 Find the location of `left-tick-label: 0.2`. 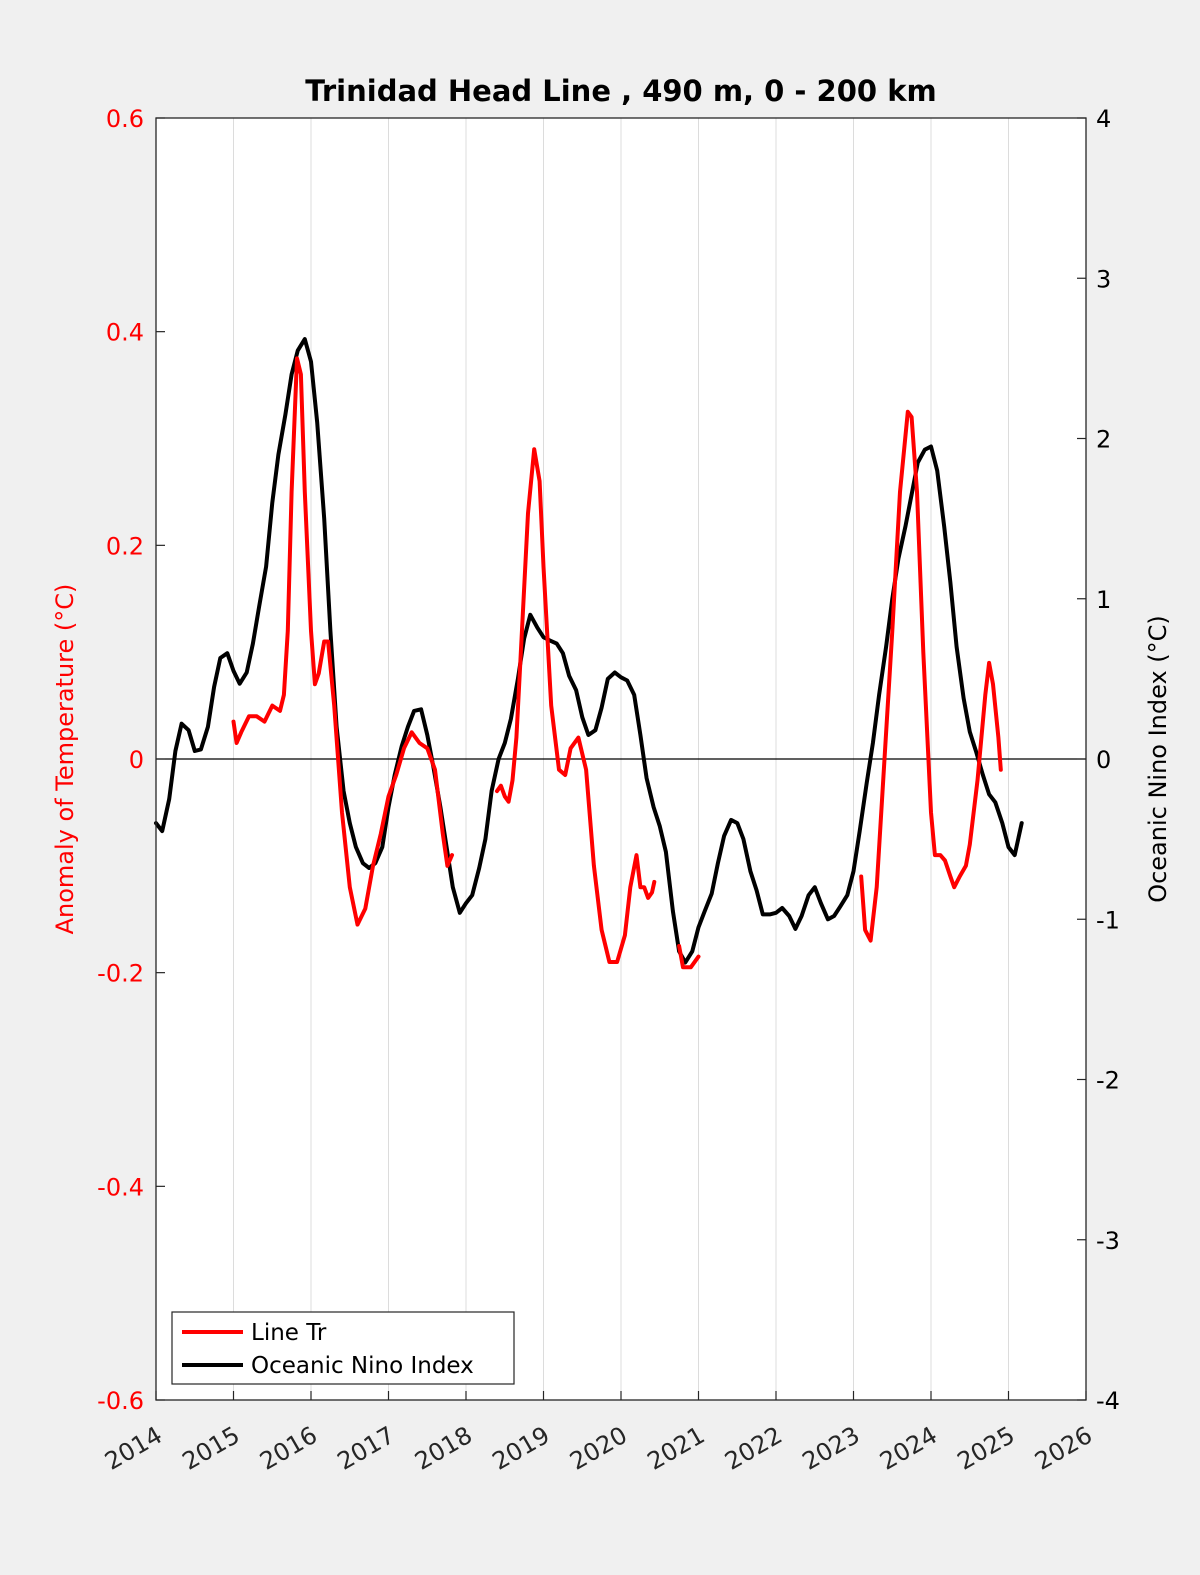

left-tick-label: 0.2 is located at coordinates (125, 546).